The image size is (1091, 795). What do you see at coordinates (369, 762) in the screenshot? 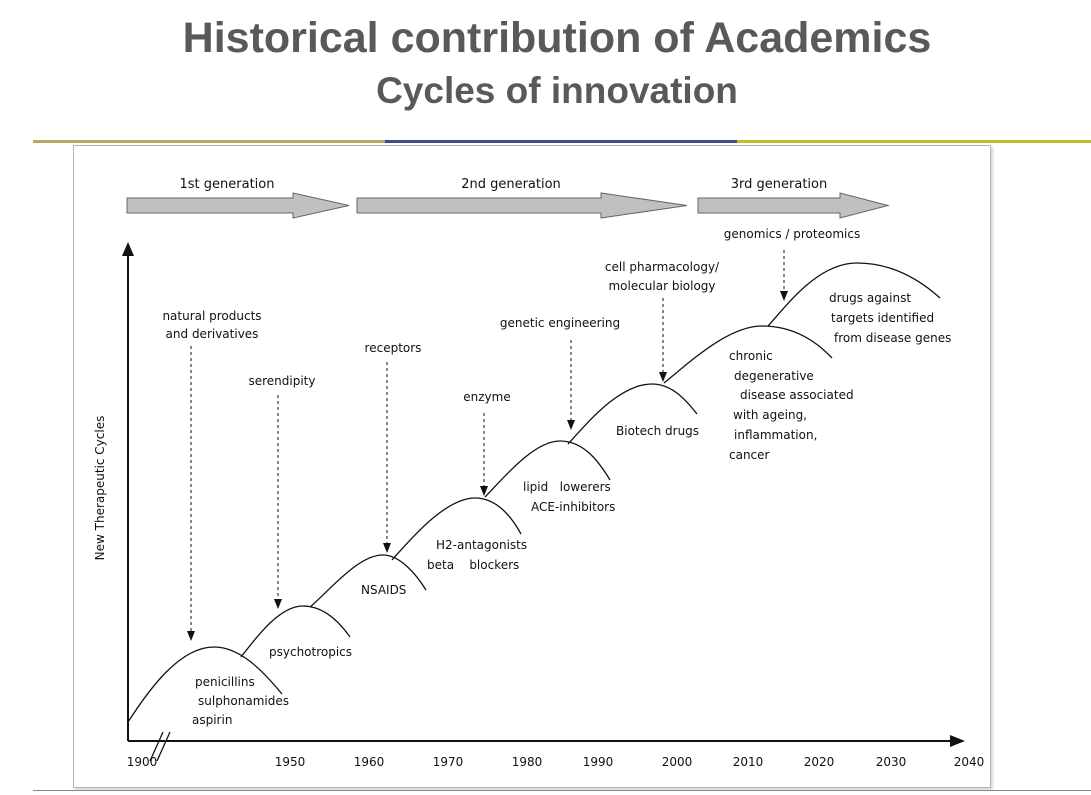
I see `x-tick-1960: 1960` at bounding box center [369, 762].